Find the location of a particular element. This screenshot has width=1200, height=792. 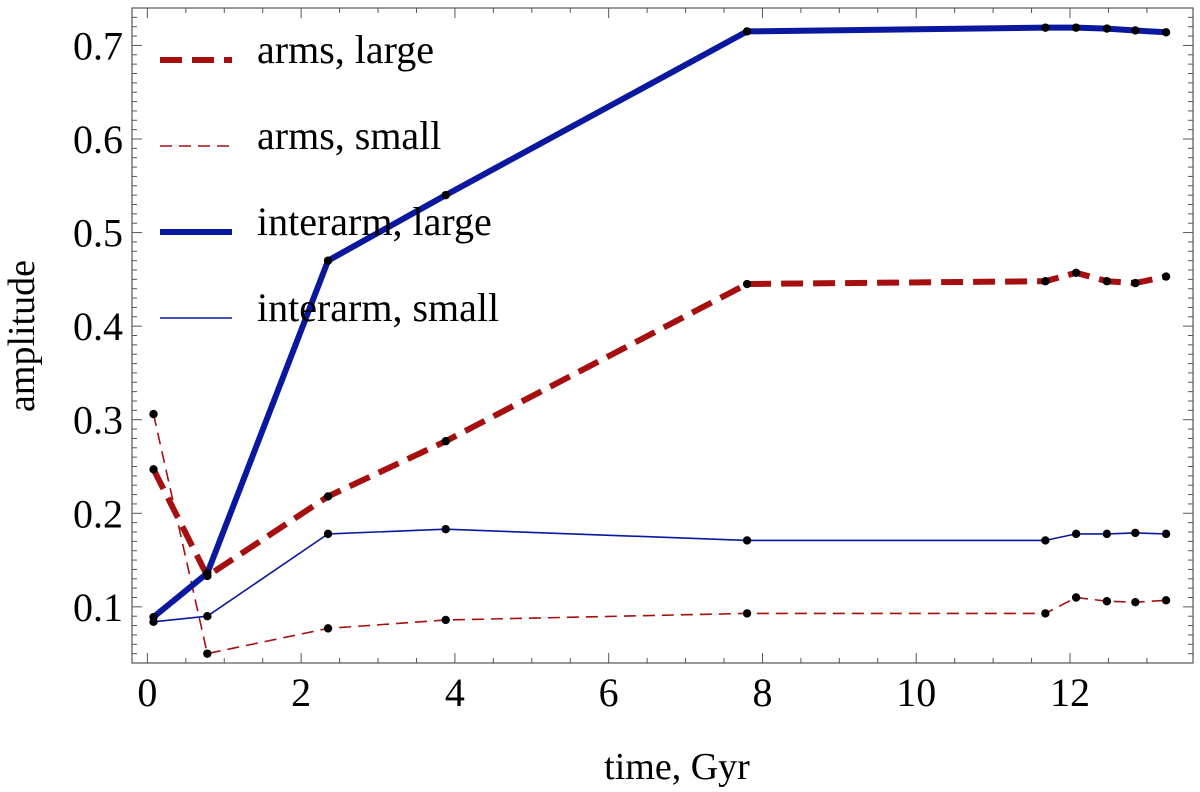

x-tick-label: 6 is located at coordinates (609, 692).